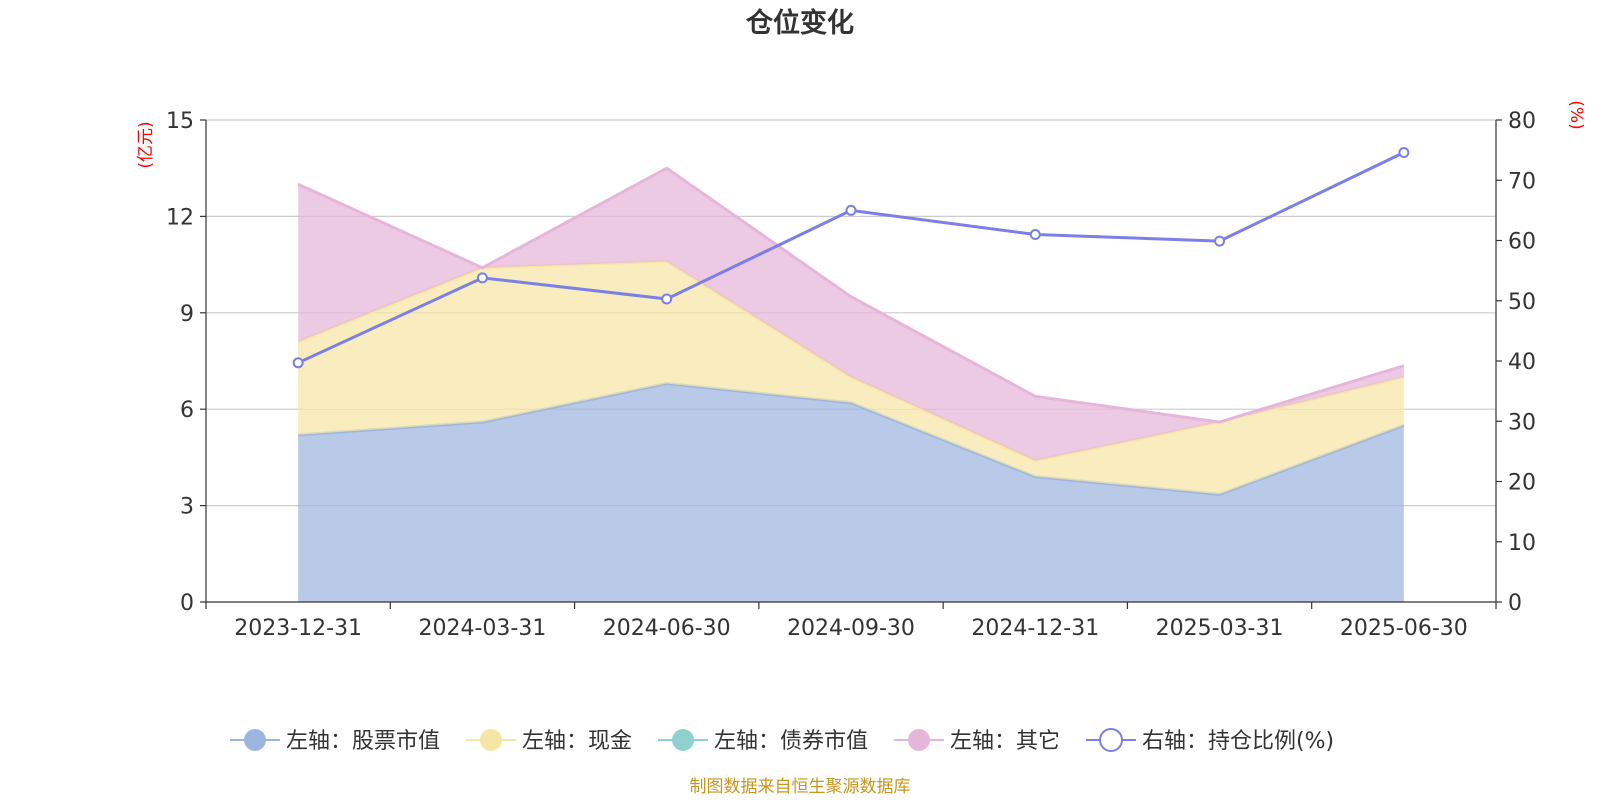 The width and height of the screenshot is (1600, 800). Describe the element at coordinates (1005, 741) in the screenshot. I see `legend-label: 左轴：其它` at that location.